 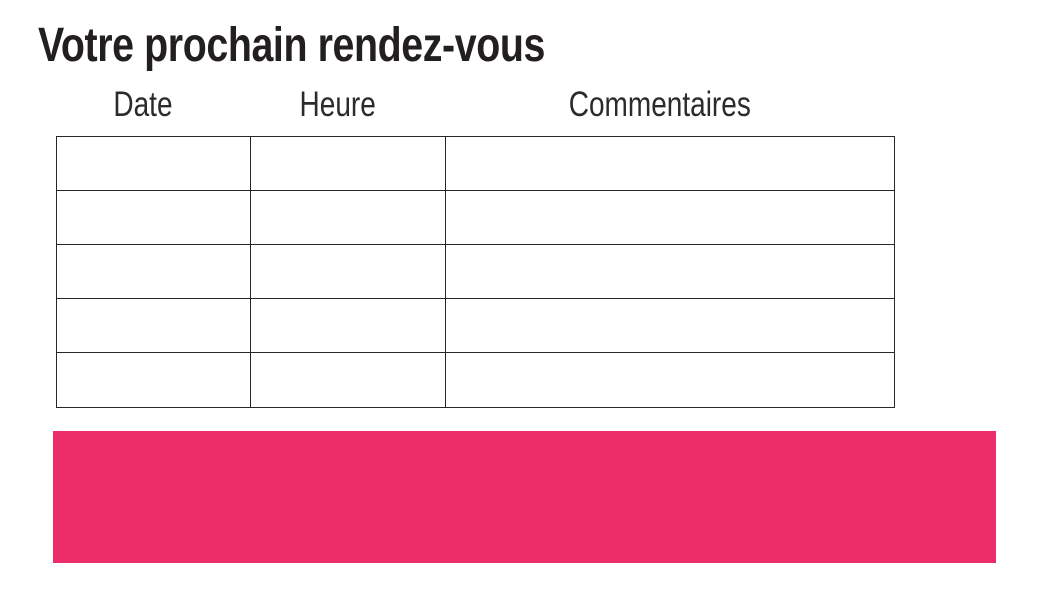 I want to click on header-commentaires-label: Commentaires, so click(x=660, y=104).